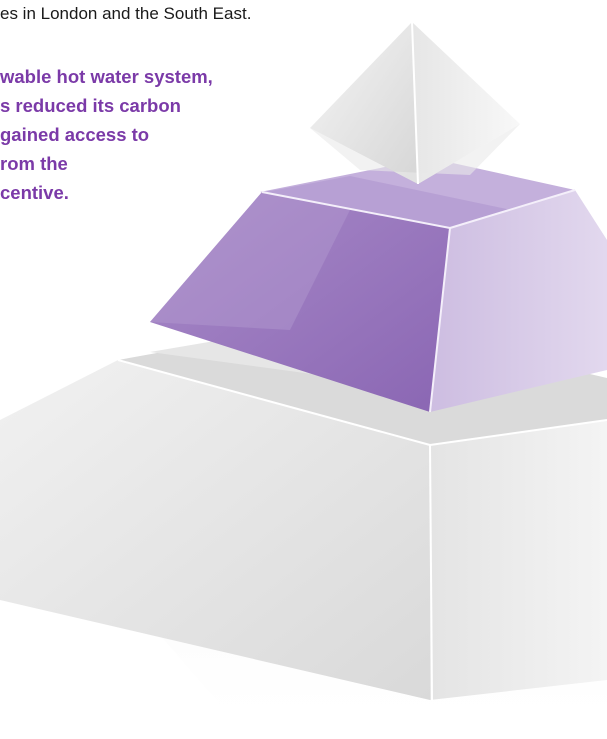 This screenshot has height=739, width=607. Describe the element at coordinates (90, 105) in the screenshot. I see `callout-line: s reduced its carbon` at that location.